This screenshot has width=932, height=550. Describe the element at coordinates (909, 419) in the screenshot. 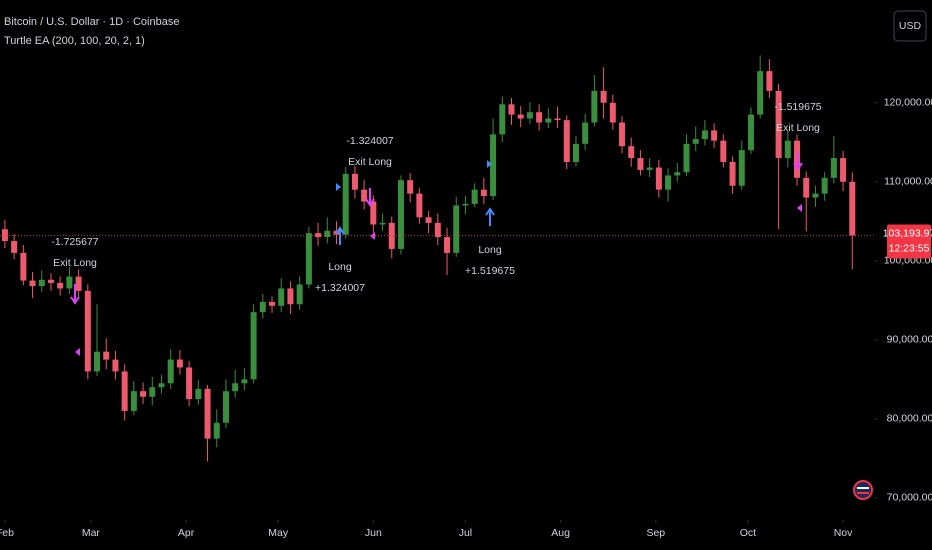

I see `y-tick-label: 80,000.00` at that location.